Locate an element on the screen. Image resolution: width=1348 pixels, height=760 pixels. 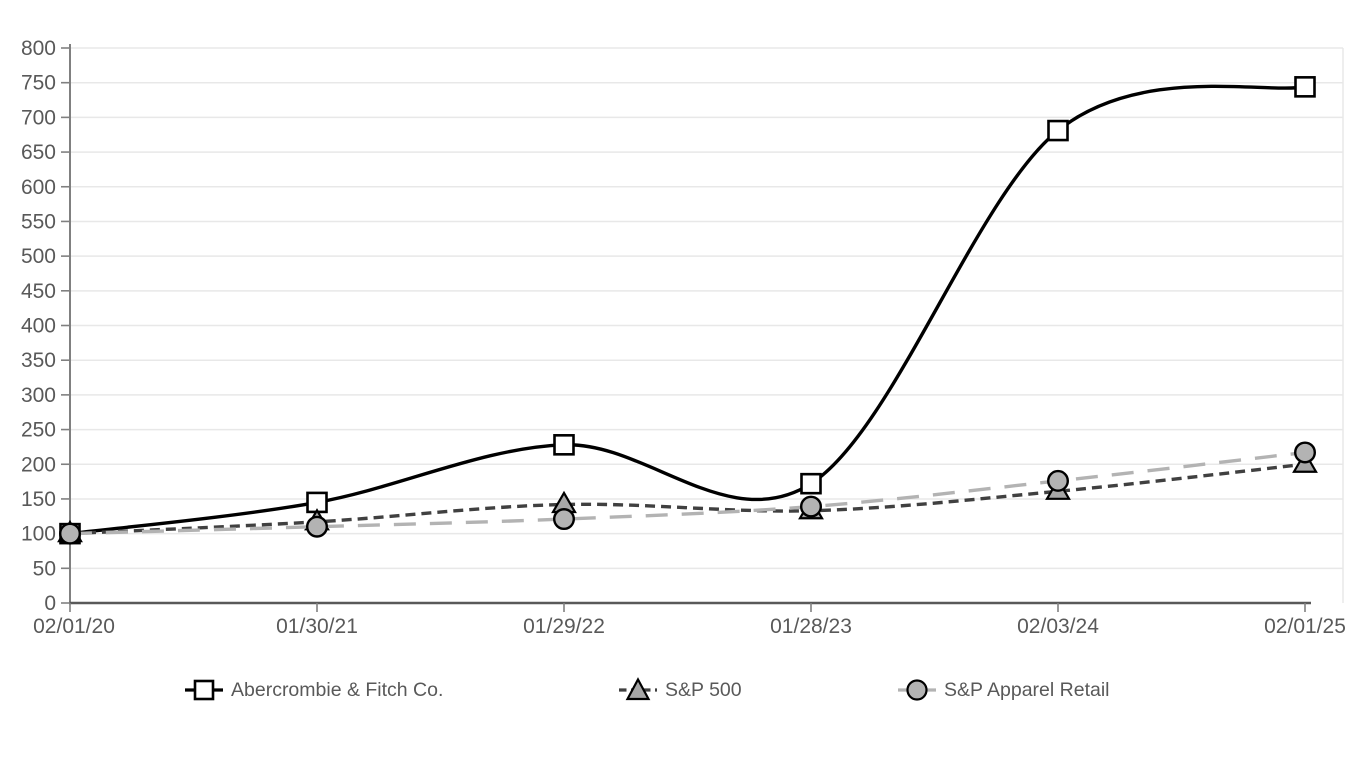
legend-label-sp500: S&P 500 is located at coordinates (703, 690).